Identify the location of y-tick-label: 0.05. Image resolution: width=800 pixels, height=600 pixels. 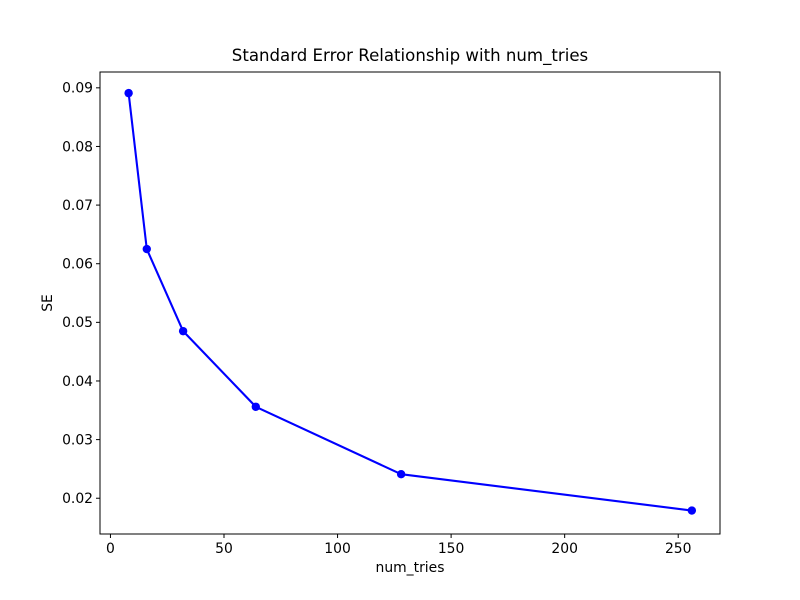
(77, 323).